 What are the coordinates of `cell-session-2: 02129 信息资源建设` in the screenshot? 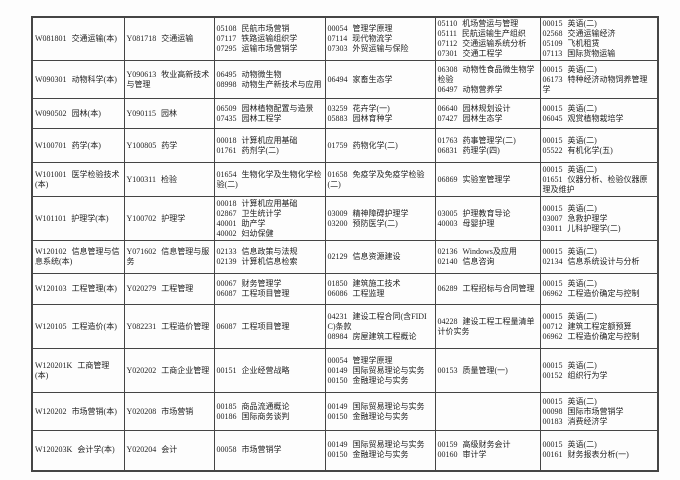 It's located at (380, 257).